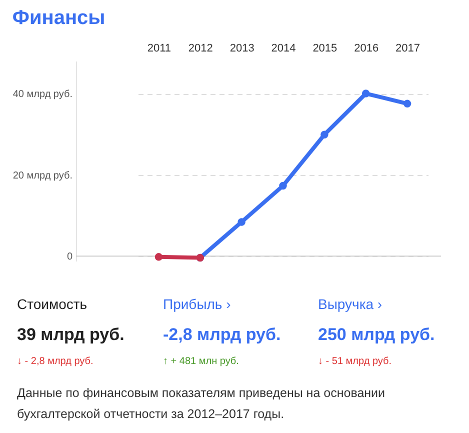  What do you see at coordinates (222, 334) in the screenshot?
I see `text: -2,8 млрд руб.` at bounding box center [222, 334].